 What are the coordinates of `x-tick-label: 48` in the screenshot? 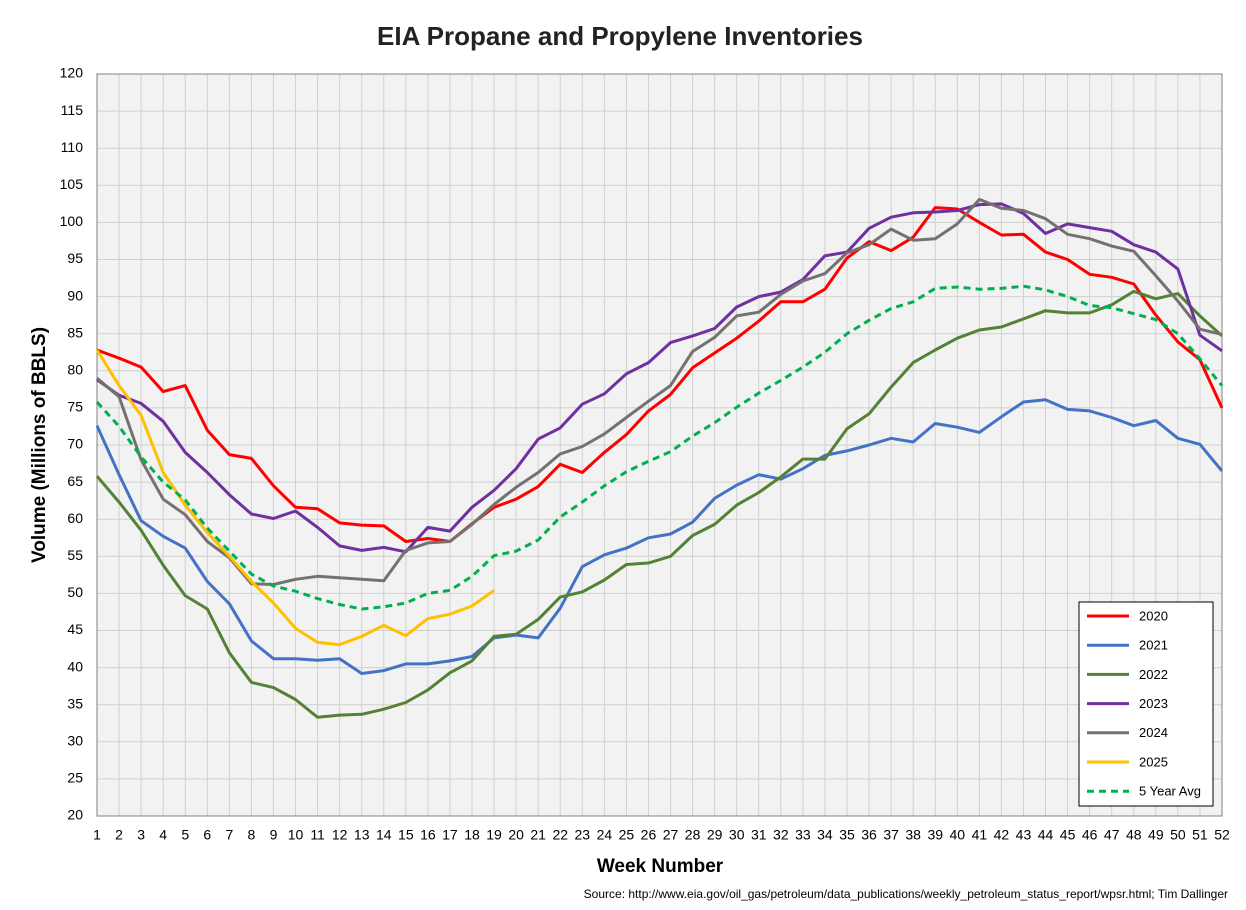 It's located at (1134, 835).